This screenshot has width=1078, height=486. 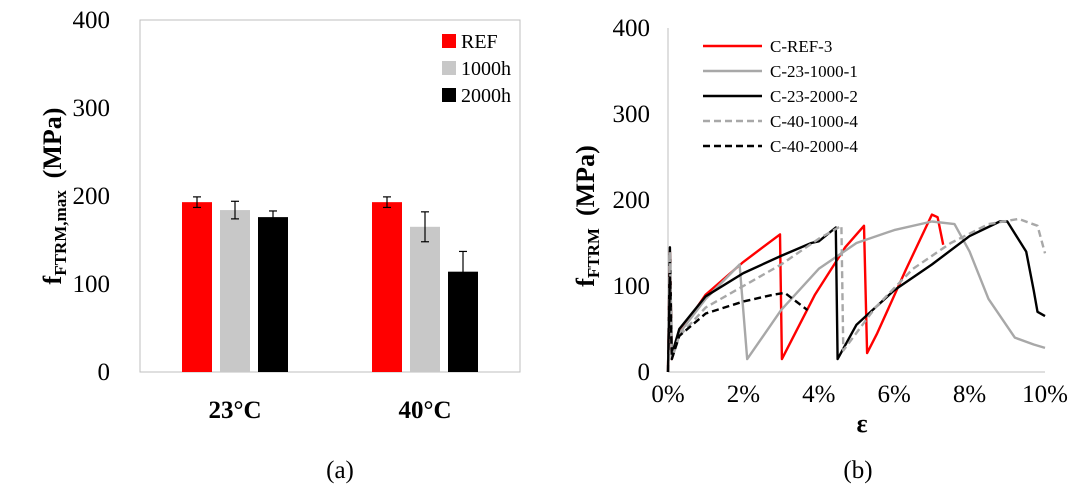 What do you see at coordinates (743, 394) in the screenshot?
I see `chart-b-xtick-label: 2%` at bounding box center [743, 394].